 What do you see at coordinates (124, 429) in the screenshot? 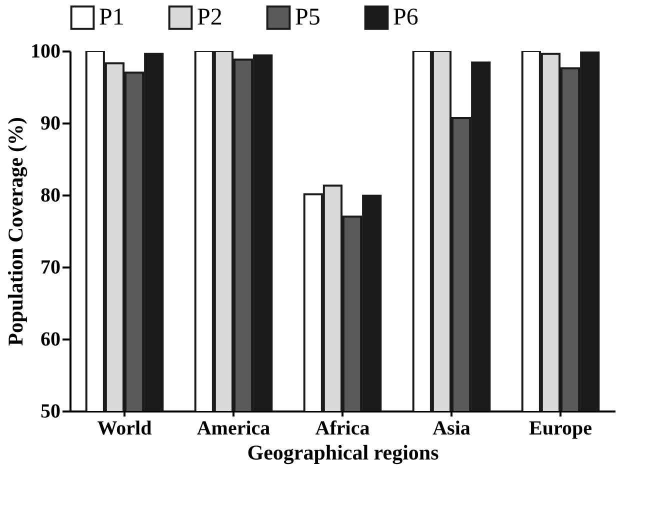
I see `x-tick-label: World` at bounding box center [124, 429].